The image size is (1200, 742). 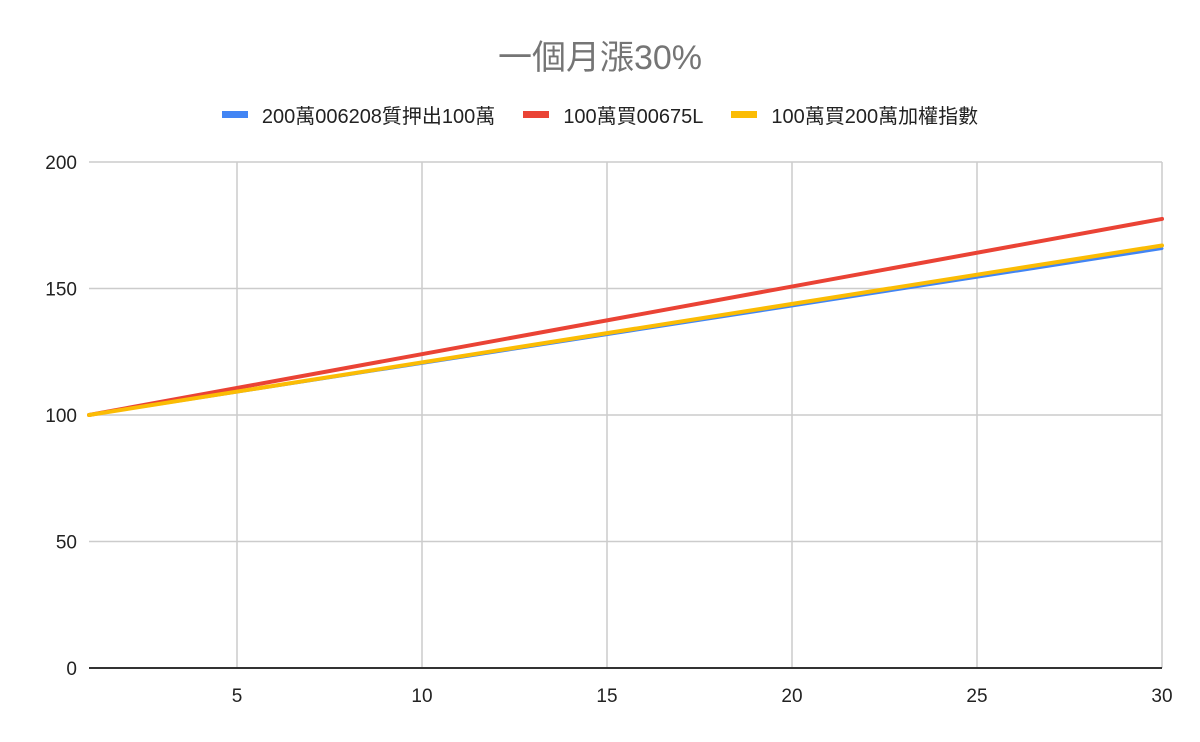 What do you see at coordinates (791, 696) in the screenshot?
I see `x-tick-label: 20` at bounding box center [791, 696].